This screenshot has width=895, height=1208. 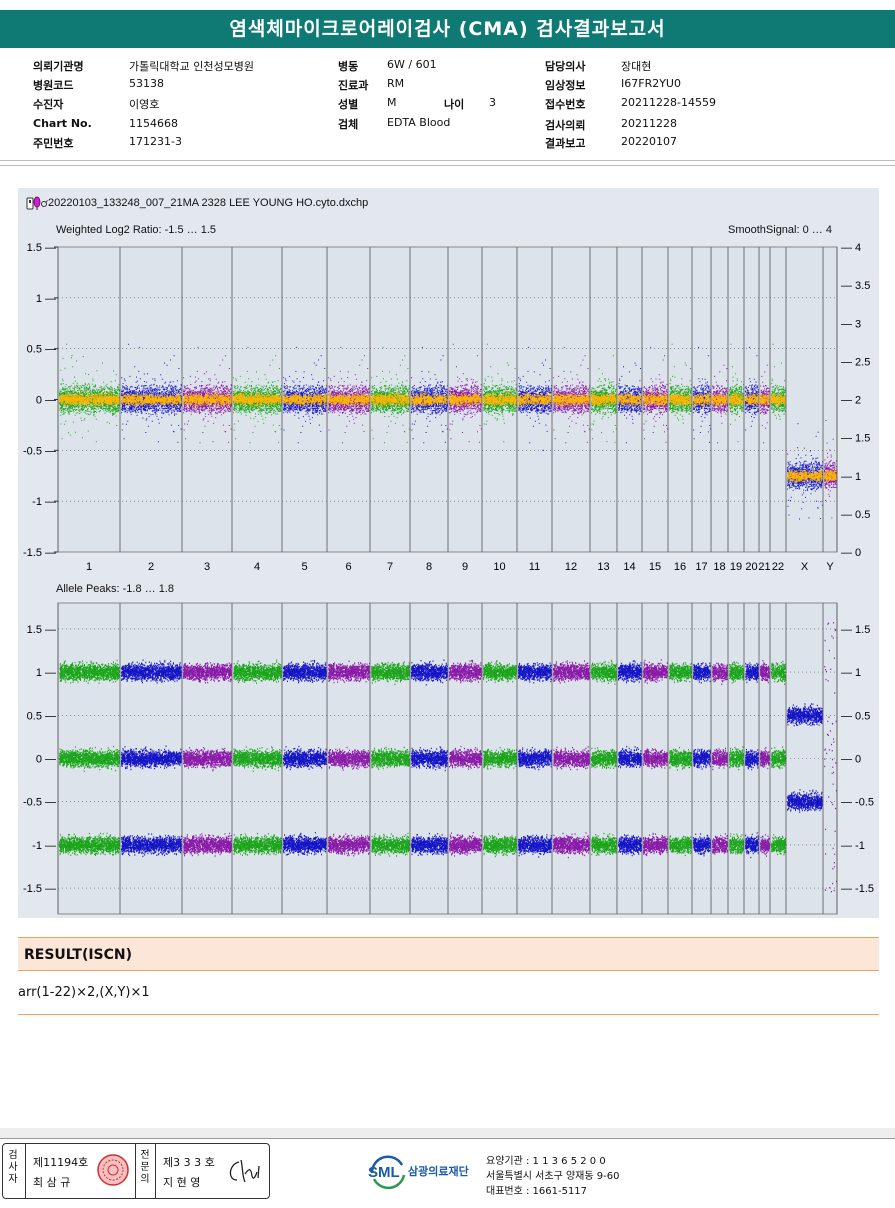 I want to click on x-tick-label: 9, so click(x=465, y=567).